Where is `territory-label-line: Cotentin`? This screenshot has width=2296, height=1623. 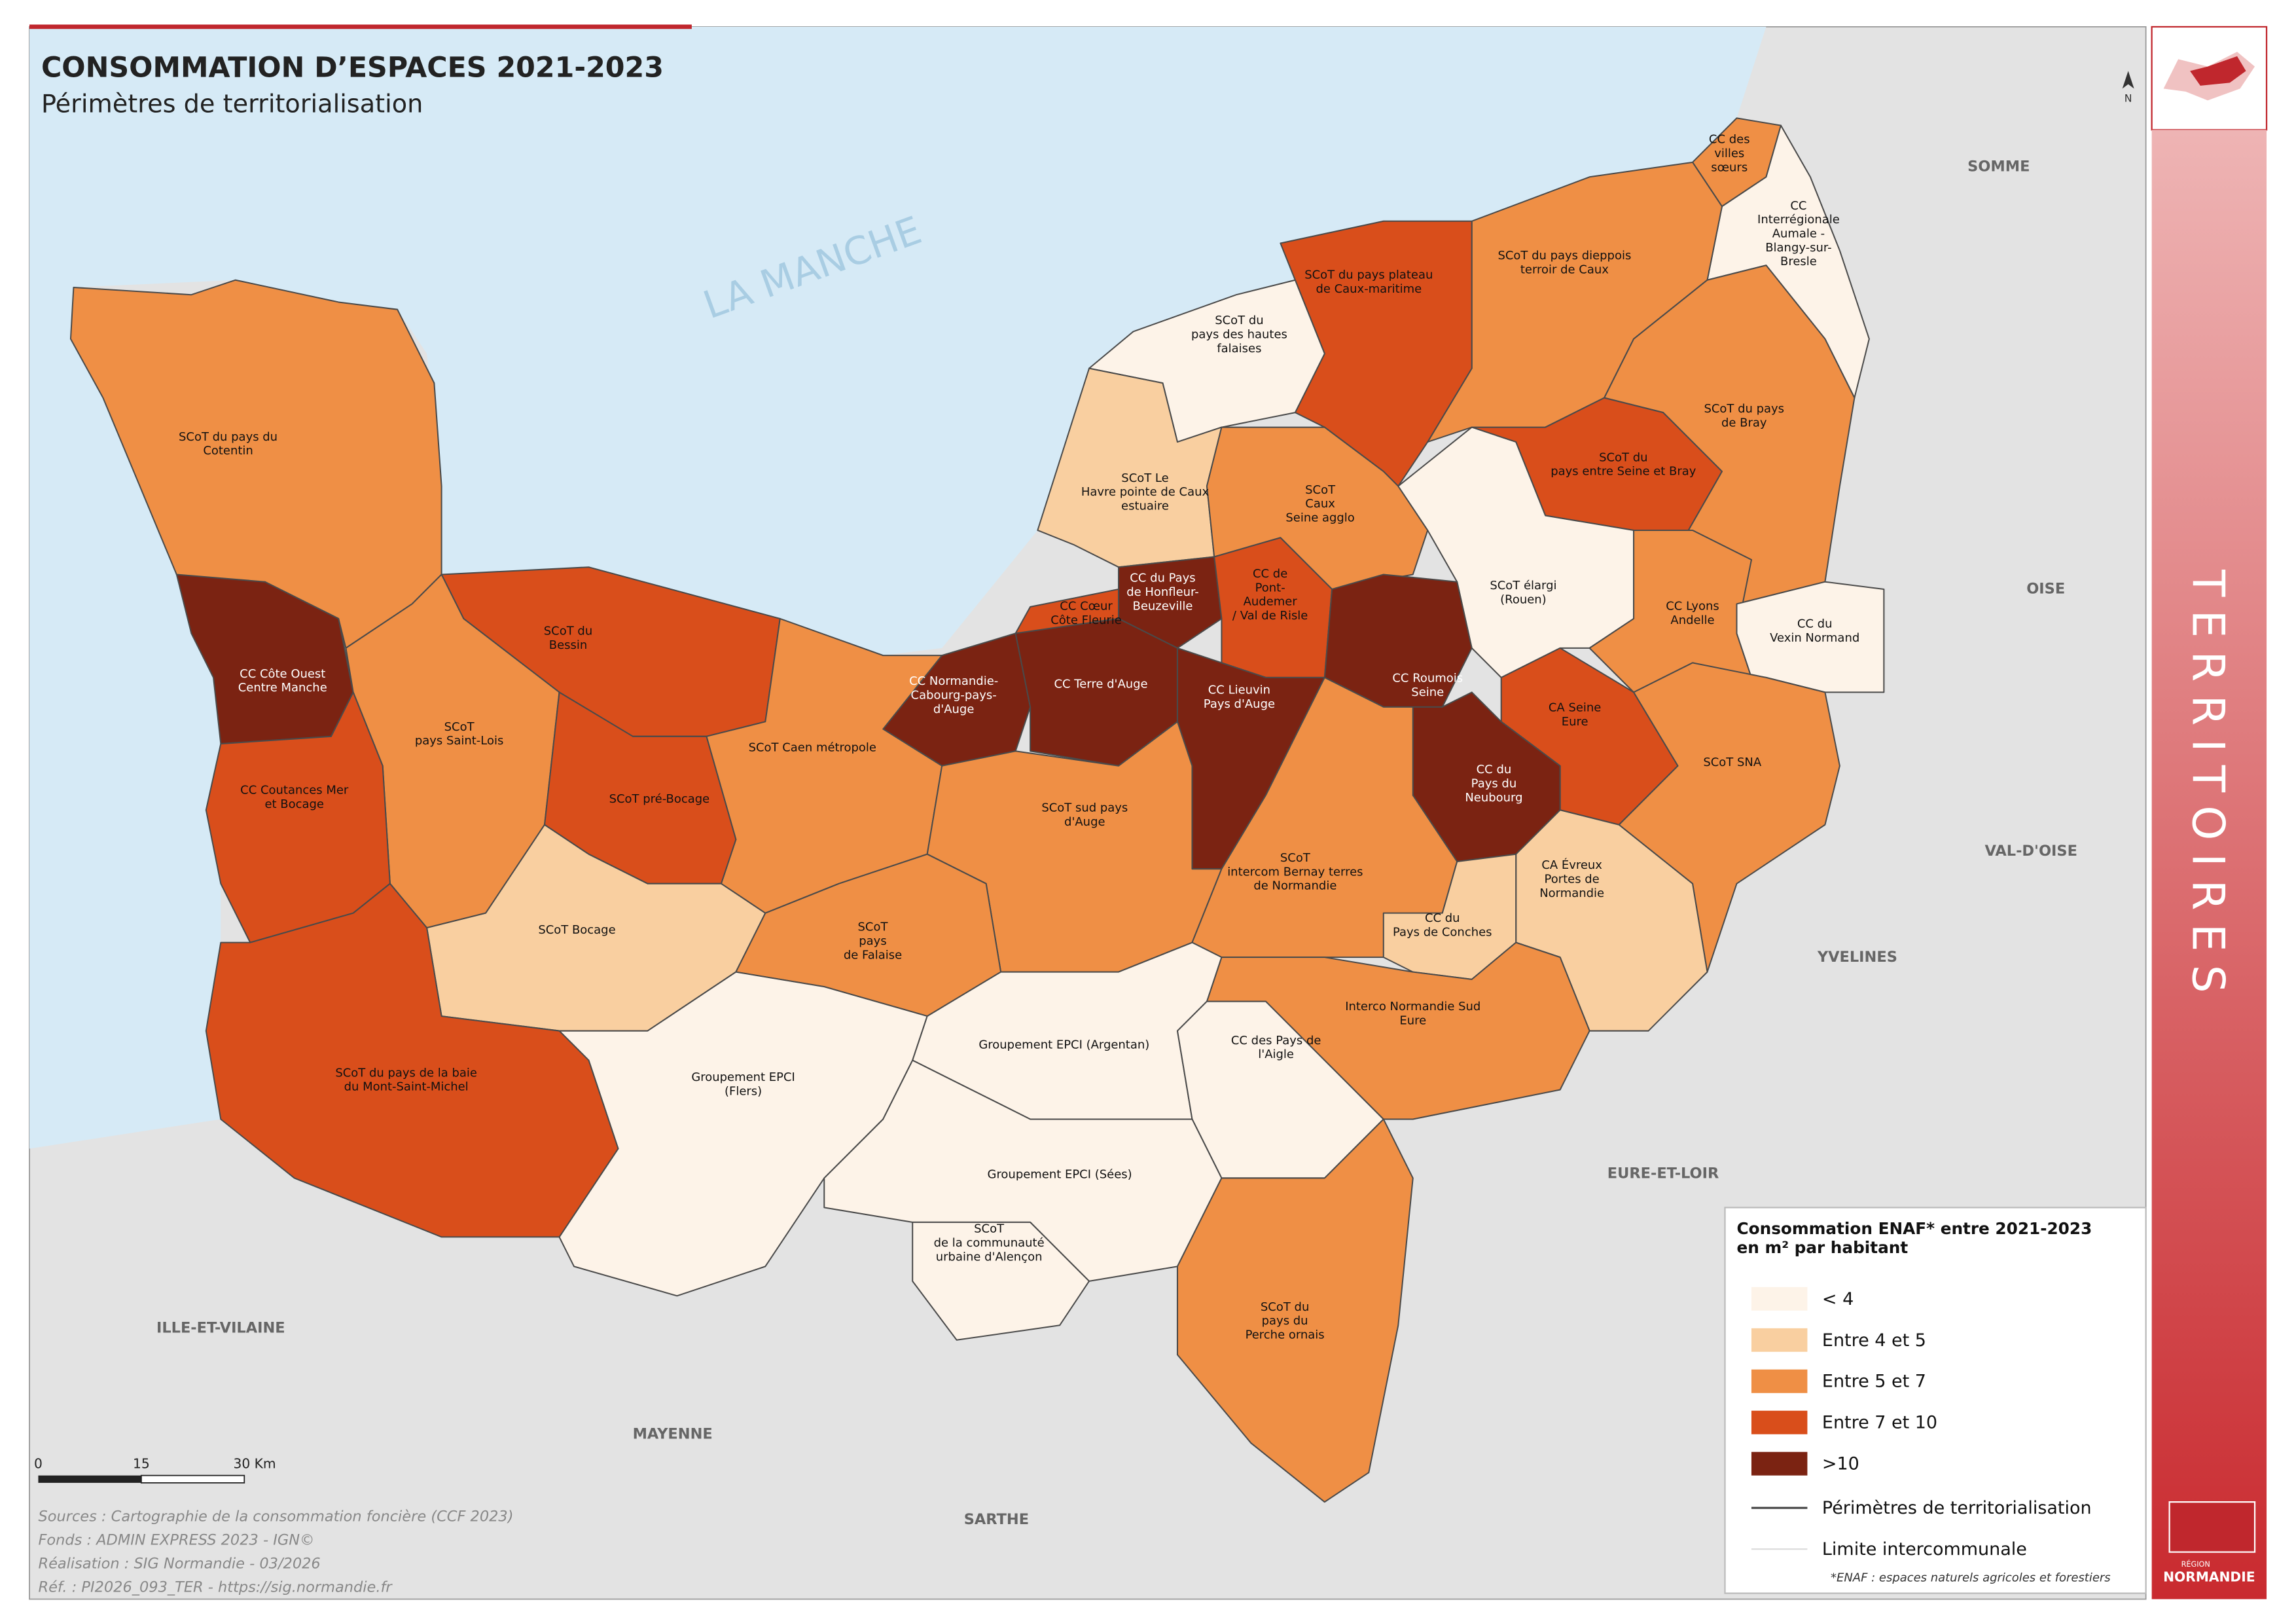
territory-label-line: Cotentin is located at coordinates (228, 451).